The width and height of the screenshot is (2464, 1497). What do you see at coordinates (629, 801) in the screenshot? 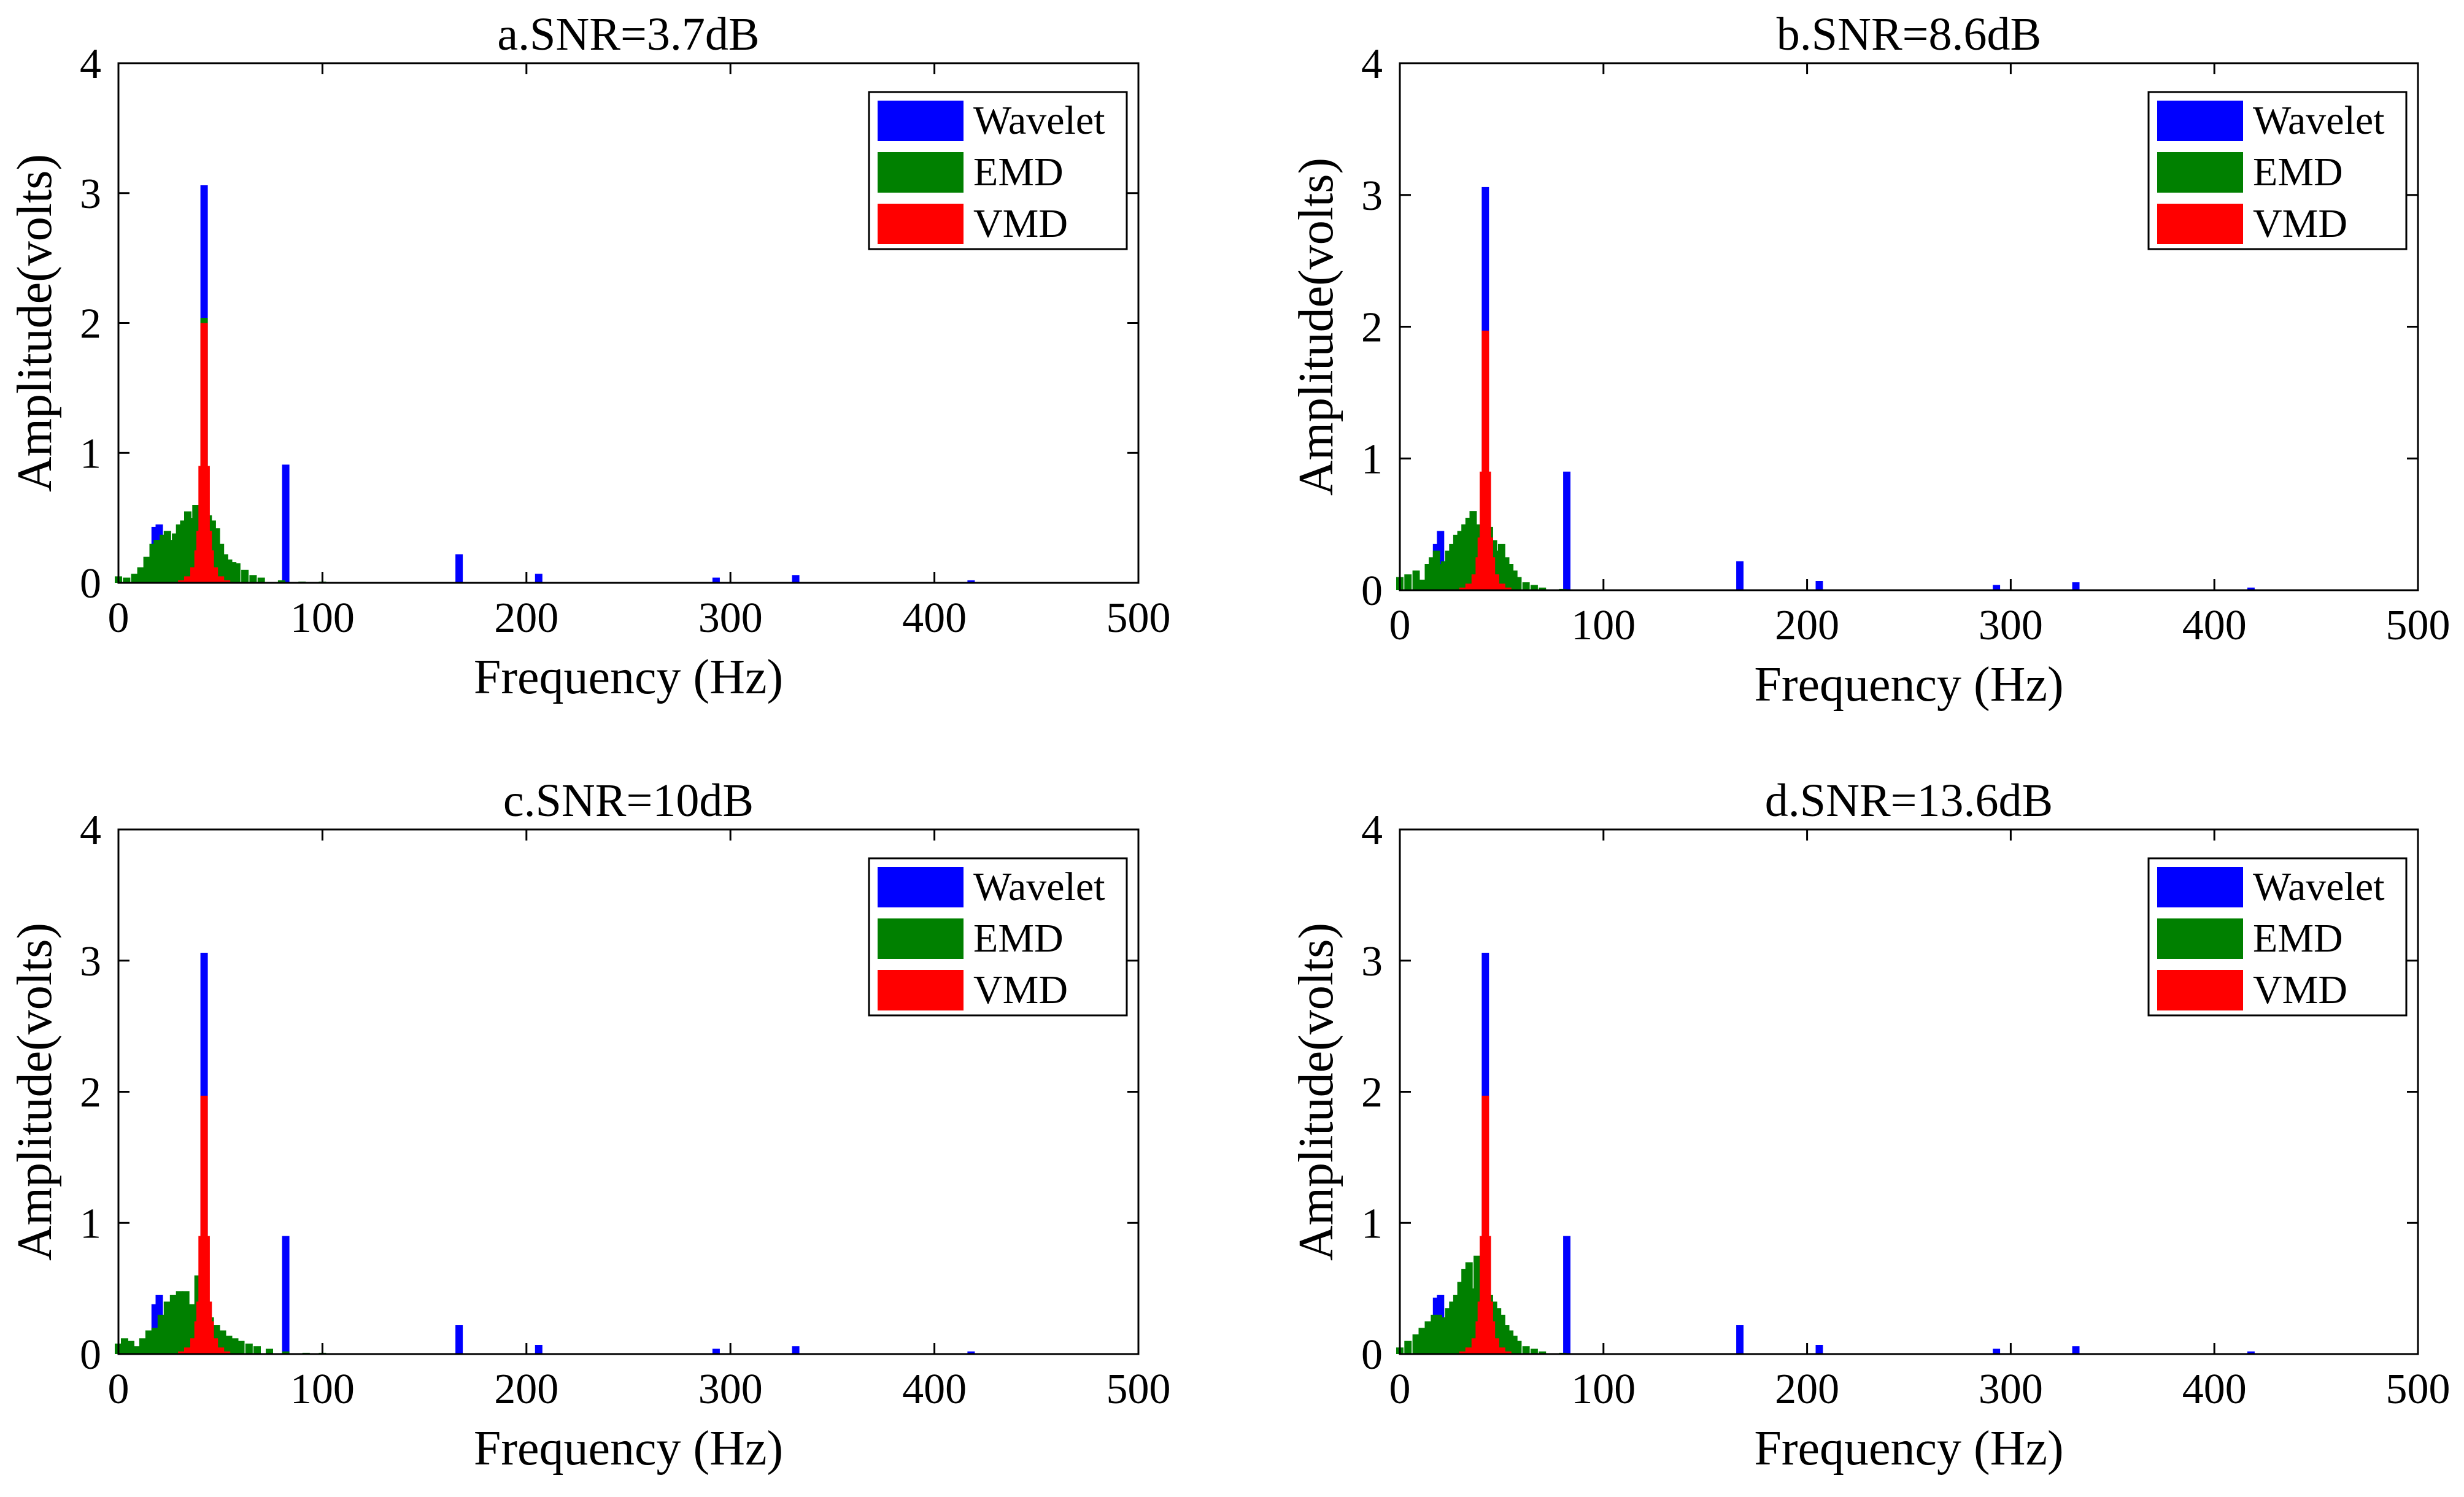
I see `chart-title: c.SNR=10dB` at bounding box center [629, 801].